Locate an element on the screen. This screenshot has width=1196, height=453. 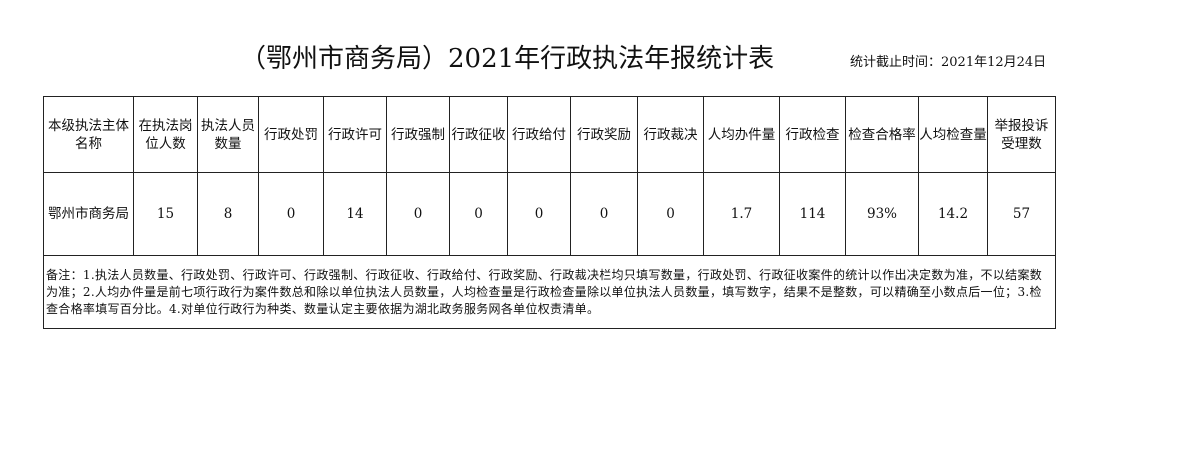
table-cell: 93% is located at coordinates (882, 214).